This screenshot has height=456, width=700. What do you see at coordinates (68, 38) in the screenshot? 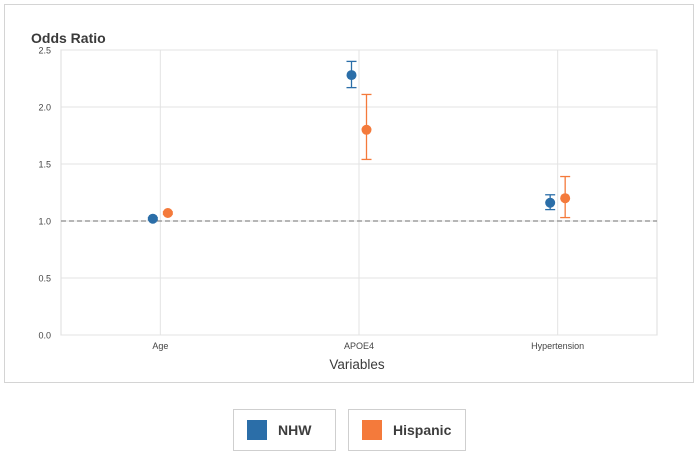
I see `chart-title: Odds Ratio` at bounding box center [68, 38].